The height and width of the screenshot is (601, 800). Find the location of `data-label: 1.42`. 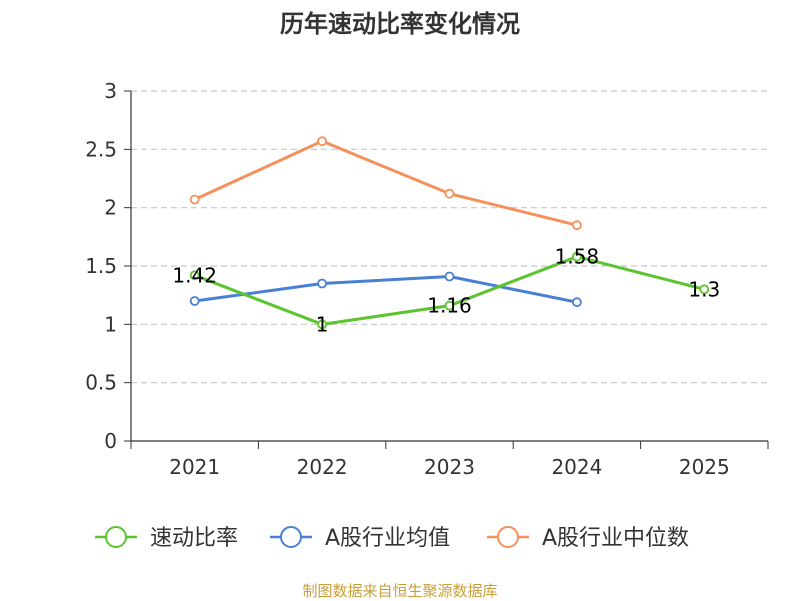

data-label: 1.42 is located at coordinates (194, 275).